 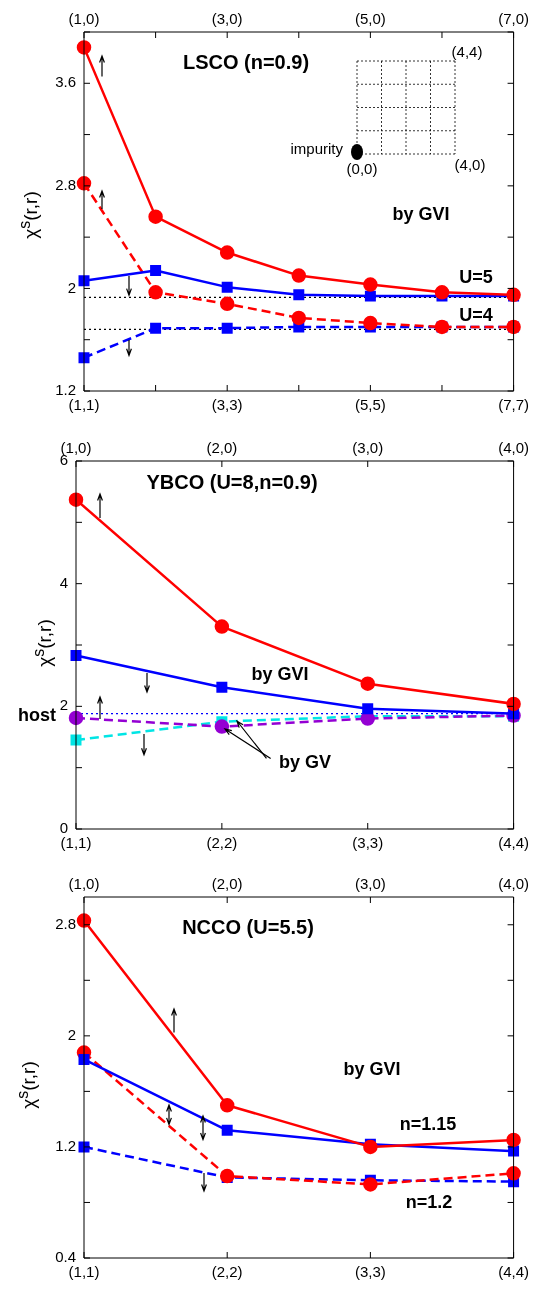 What do you see at coordinates (467, 52) in the screenshot?
I see `annotation: (4,4)` at bounding box center [467, 52].